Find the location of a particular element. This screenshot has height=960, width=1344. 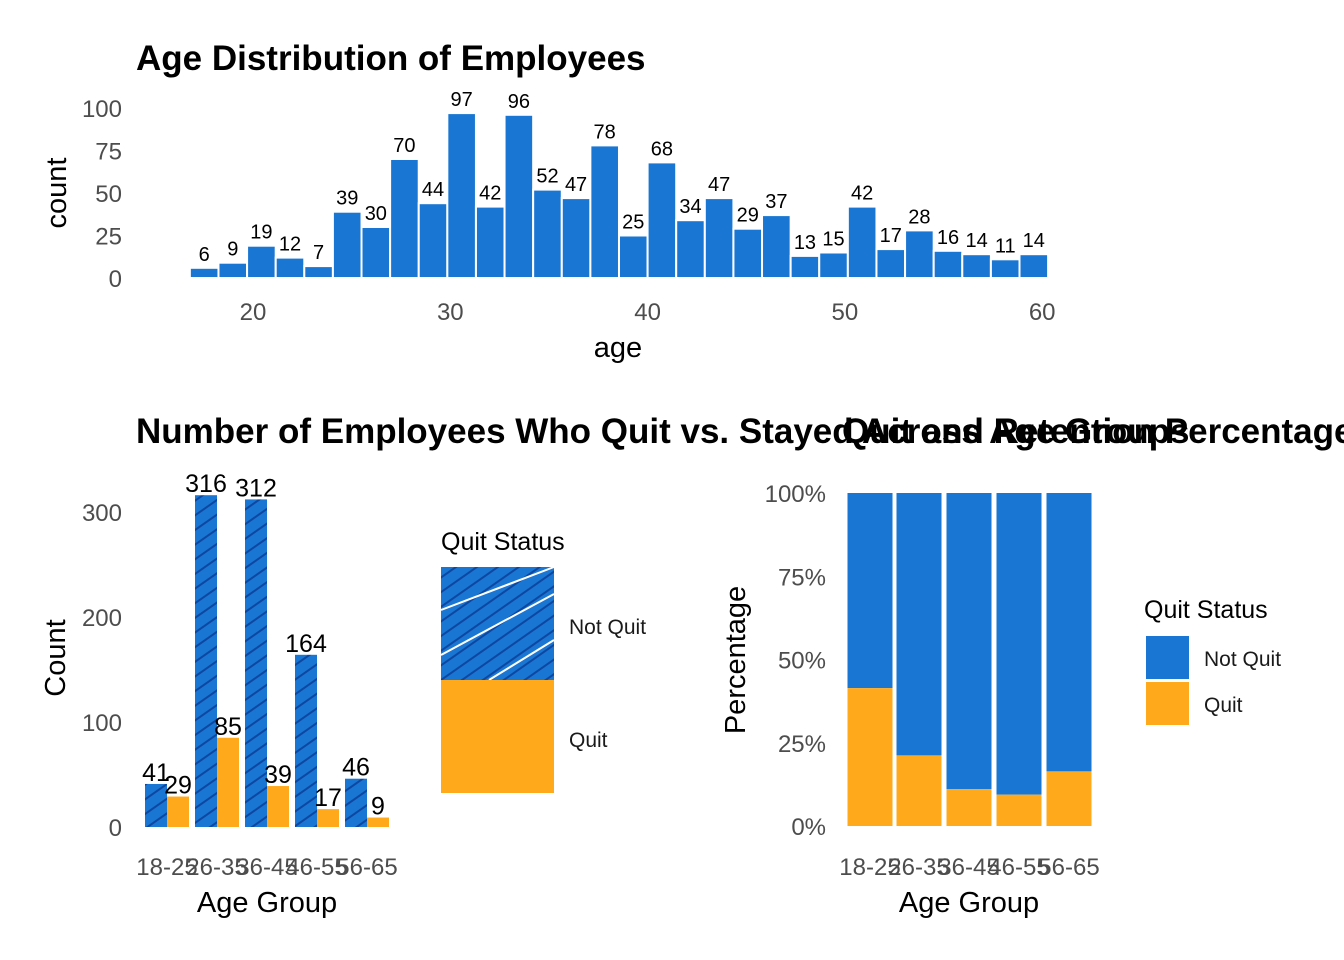

x-tick-label: 50 is located at coordinates (845, 312).